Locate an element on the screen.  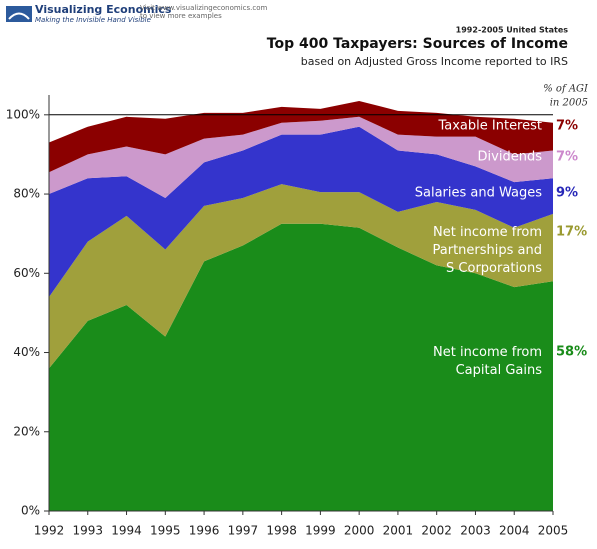
y-tick-label: 40% is located at coordinates (26, 352).